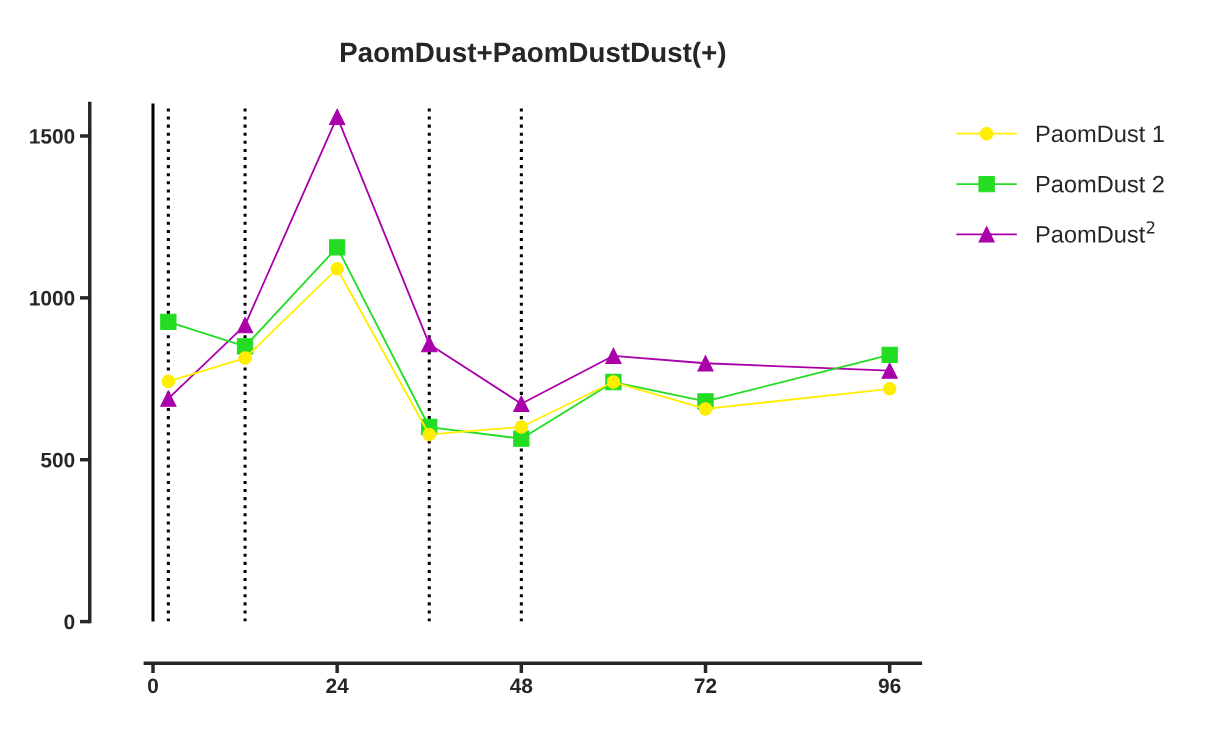 The height and width of the screenshot is (740, 1211). Describe the element at coordinates (58, 460) in the screenshot. I see `y-tick-label: 500` at that location.